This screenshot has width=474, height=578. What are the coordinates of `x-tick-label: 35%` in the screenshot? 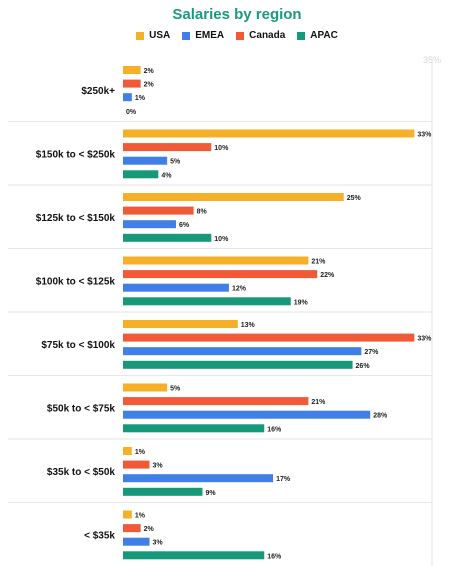 It's located at (432, 60).